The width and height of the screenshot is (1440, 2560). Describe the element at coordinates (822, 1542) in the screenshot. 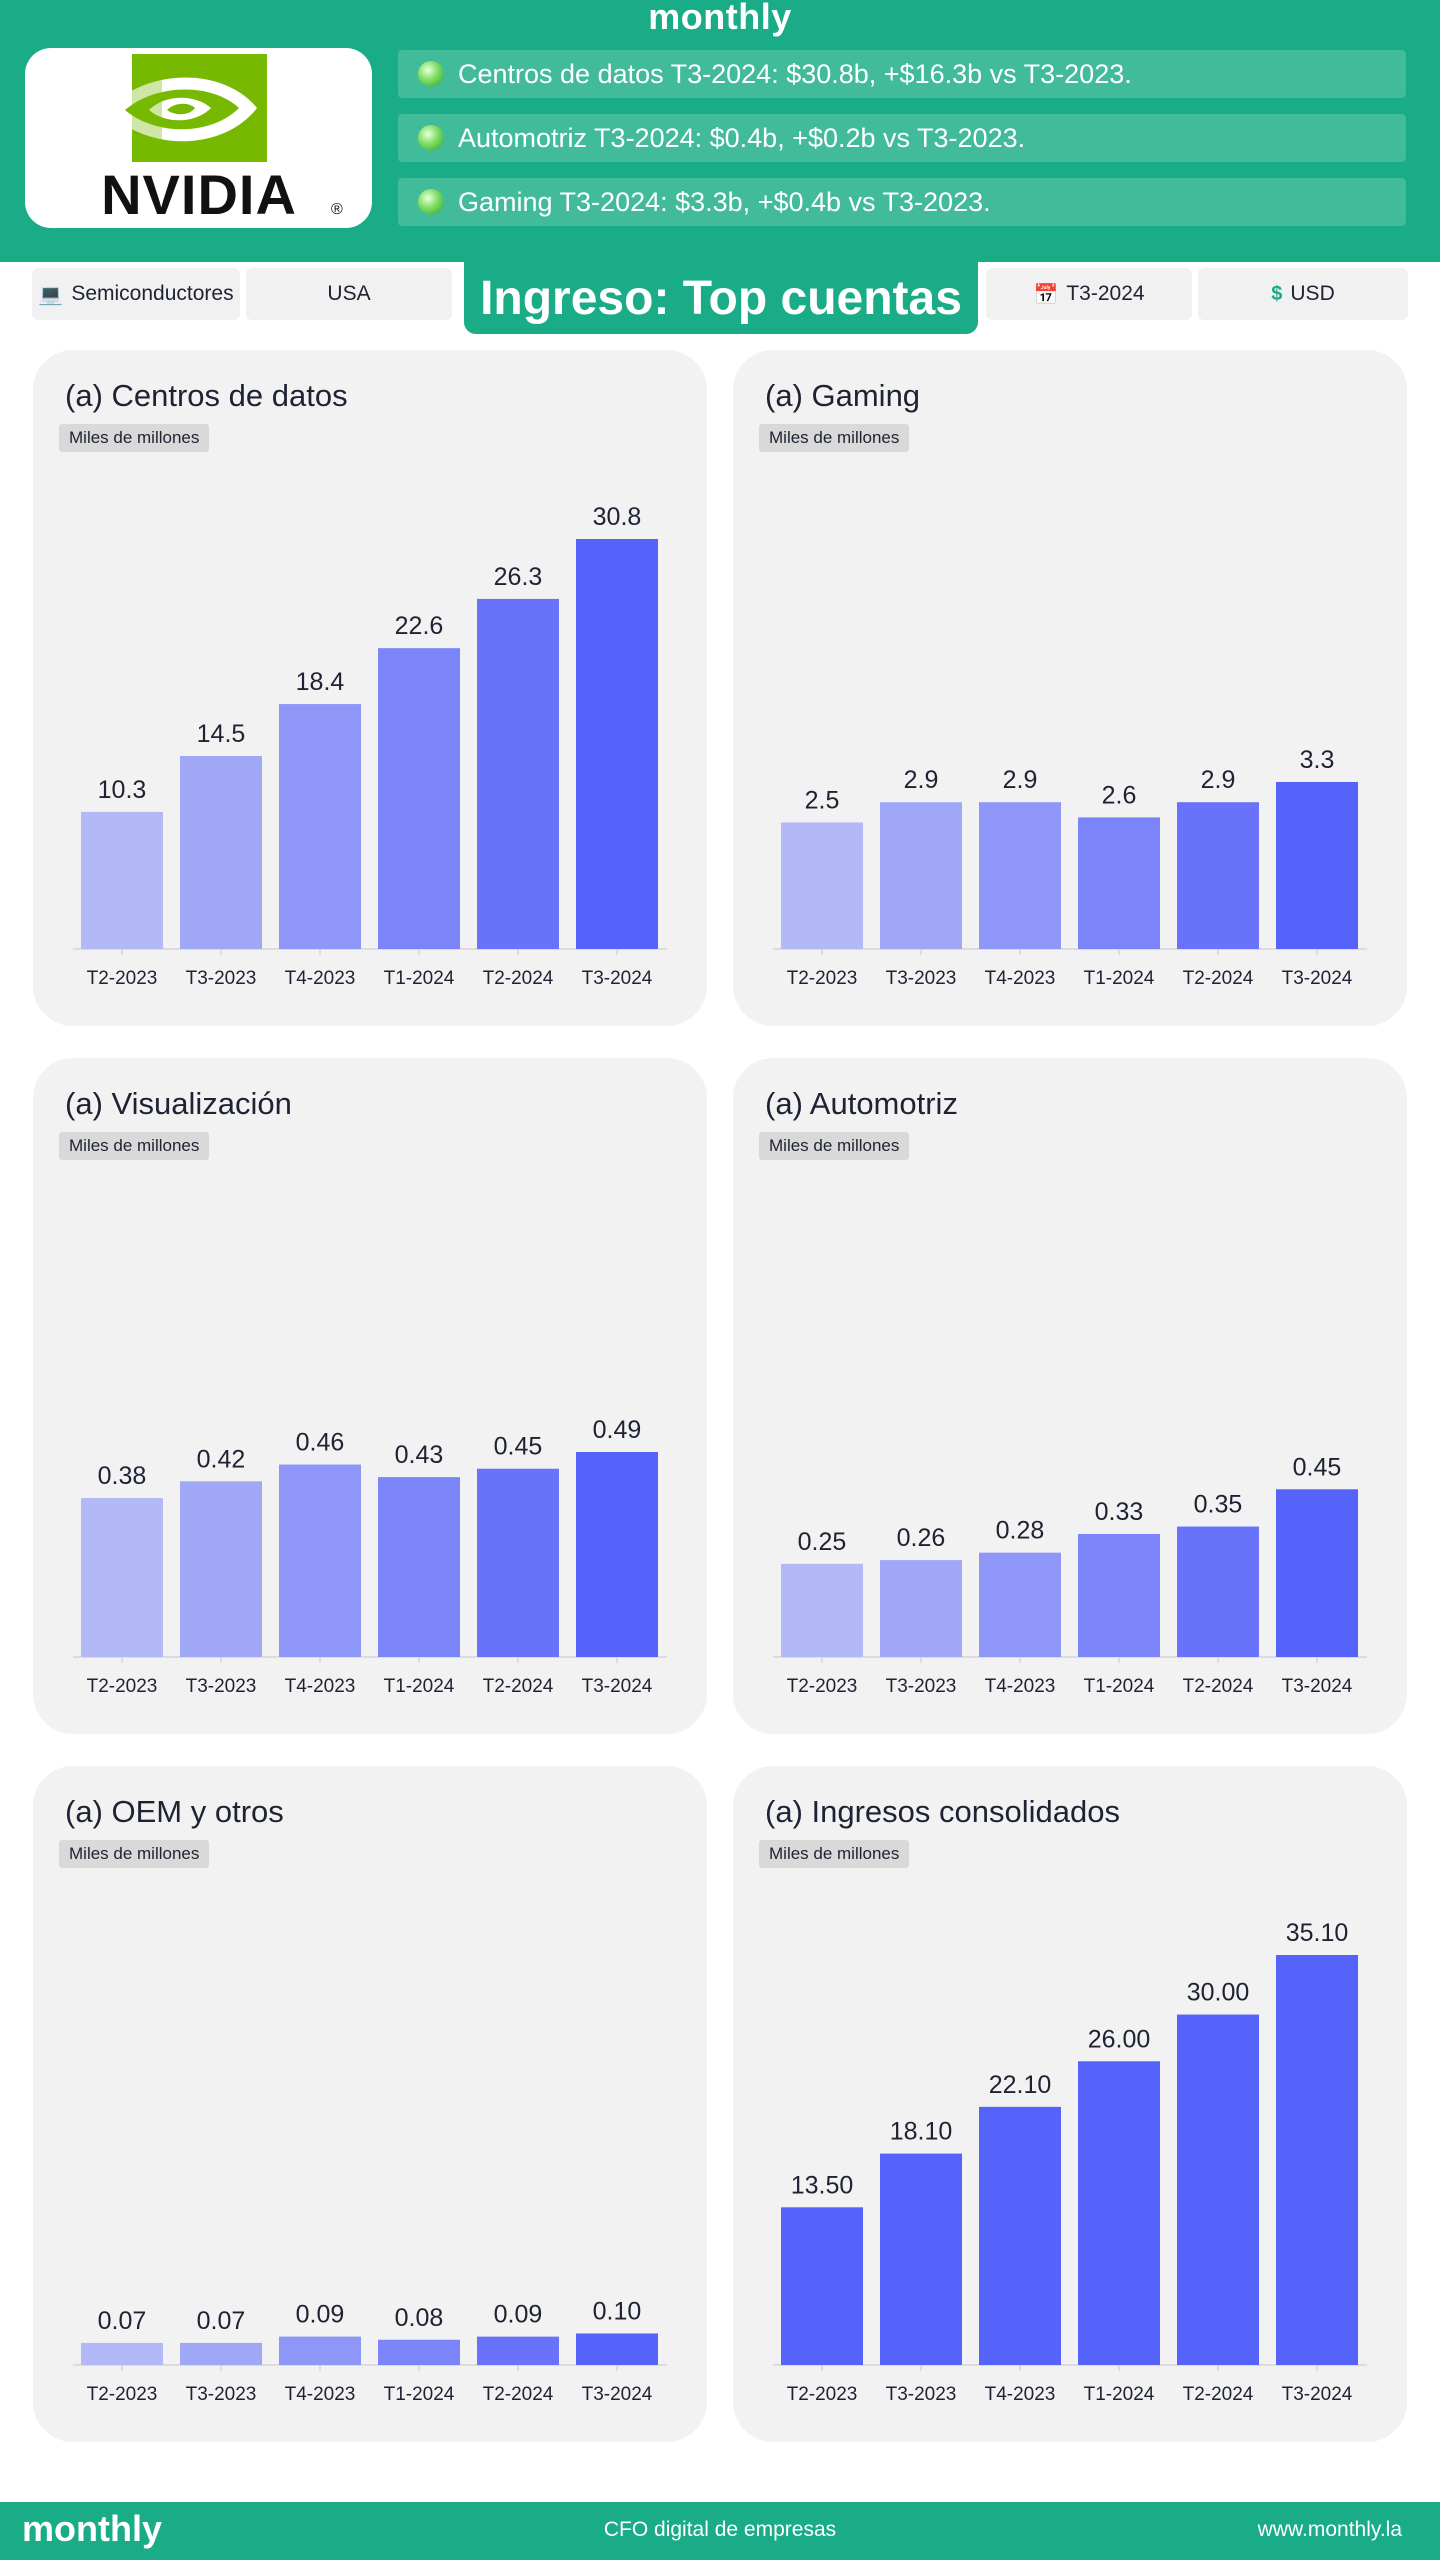

I see `data-label: 0.25` at that location.